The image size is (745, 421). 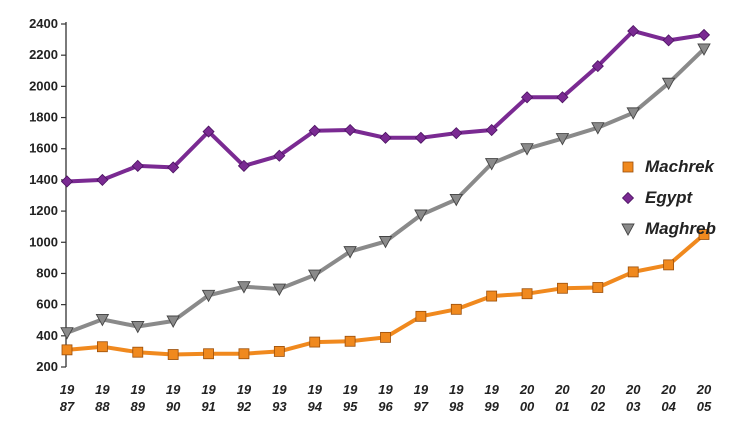 I want to click on x-tick-label-bottom: 00, so click(x=527, y=406).